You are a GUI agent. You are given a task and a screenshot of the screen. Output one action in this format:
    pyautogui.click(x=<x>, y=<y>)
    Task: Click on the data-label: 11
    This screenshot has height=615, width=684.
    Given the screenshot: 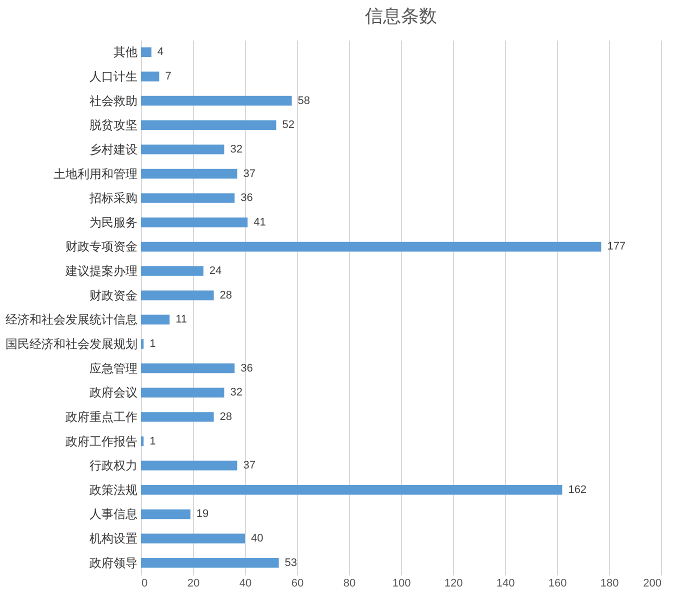 What is the action you would take?
    pyautogui.click(x=182, y=320)
    